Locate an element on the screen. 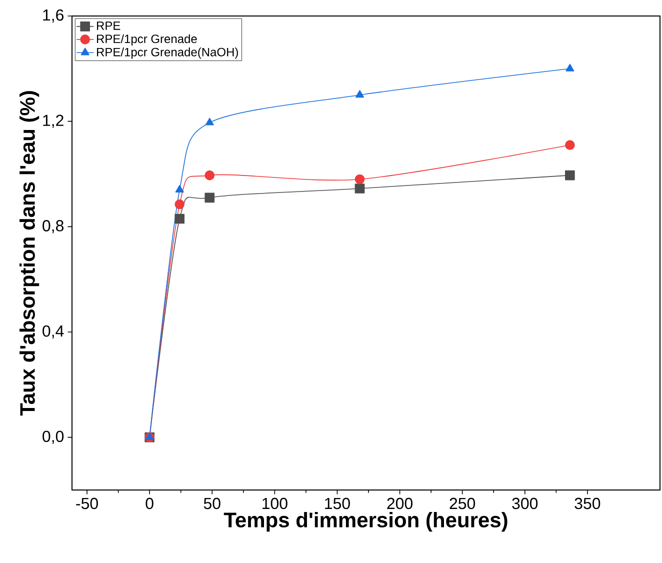  x-tick-label: 250 is located at coordinates (463, 504).